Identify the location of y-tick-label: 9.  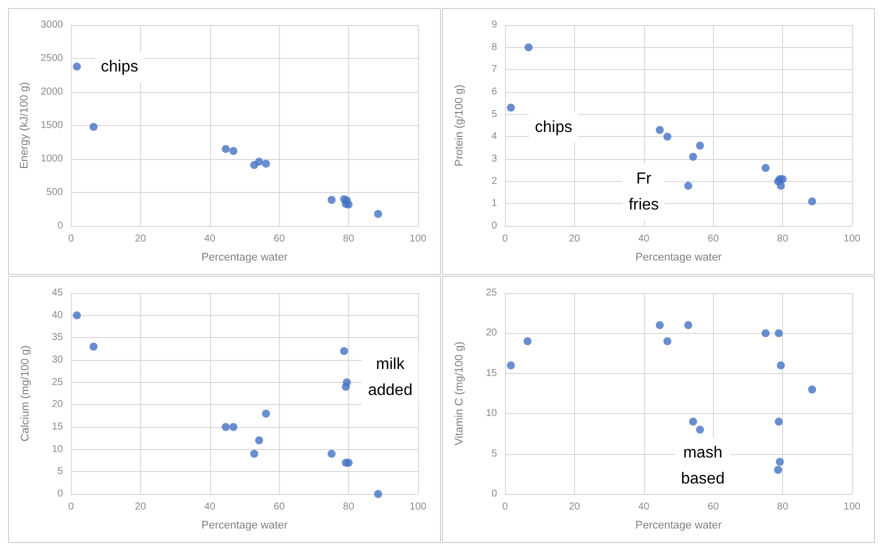
(494, 25).